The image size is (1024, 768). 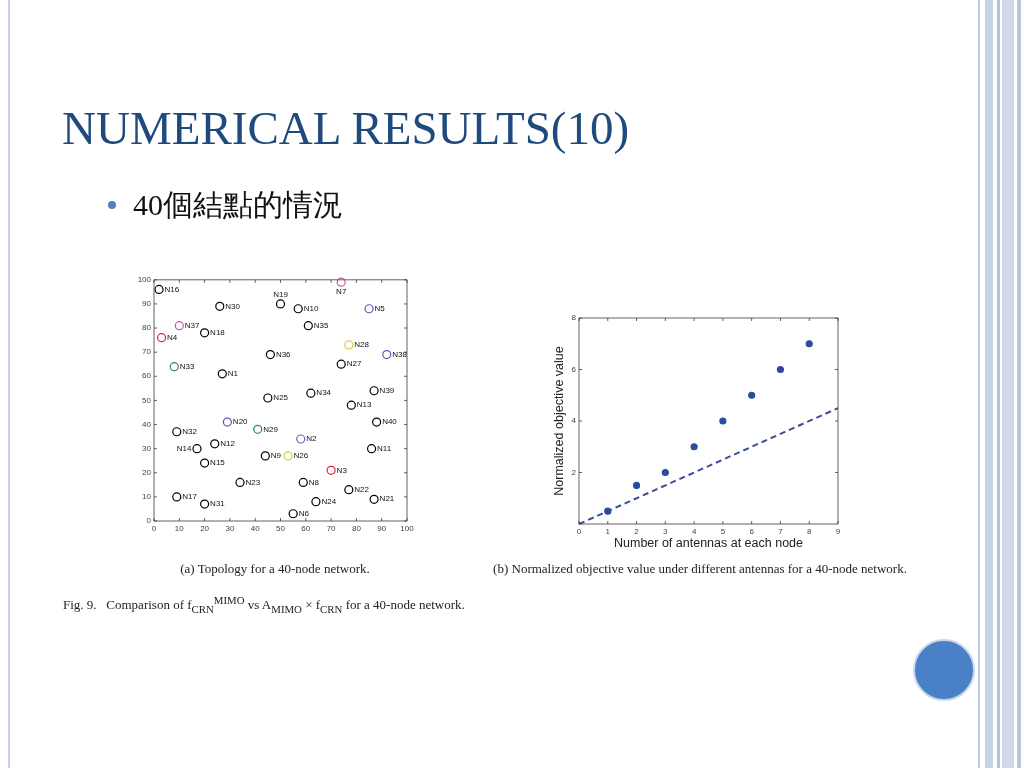 I want to click on series-label: N25, so click(x=281, y=398).